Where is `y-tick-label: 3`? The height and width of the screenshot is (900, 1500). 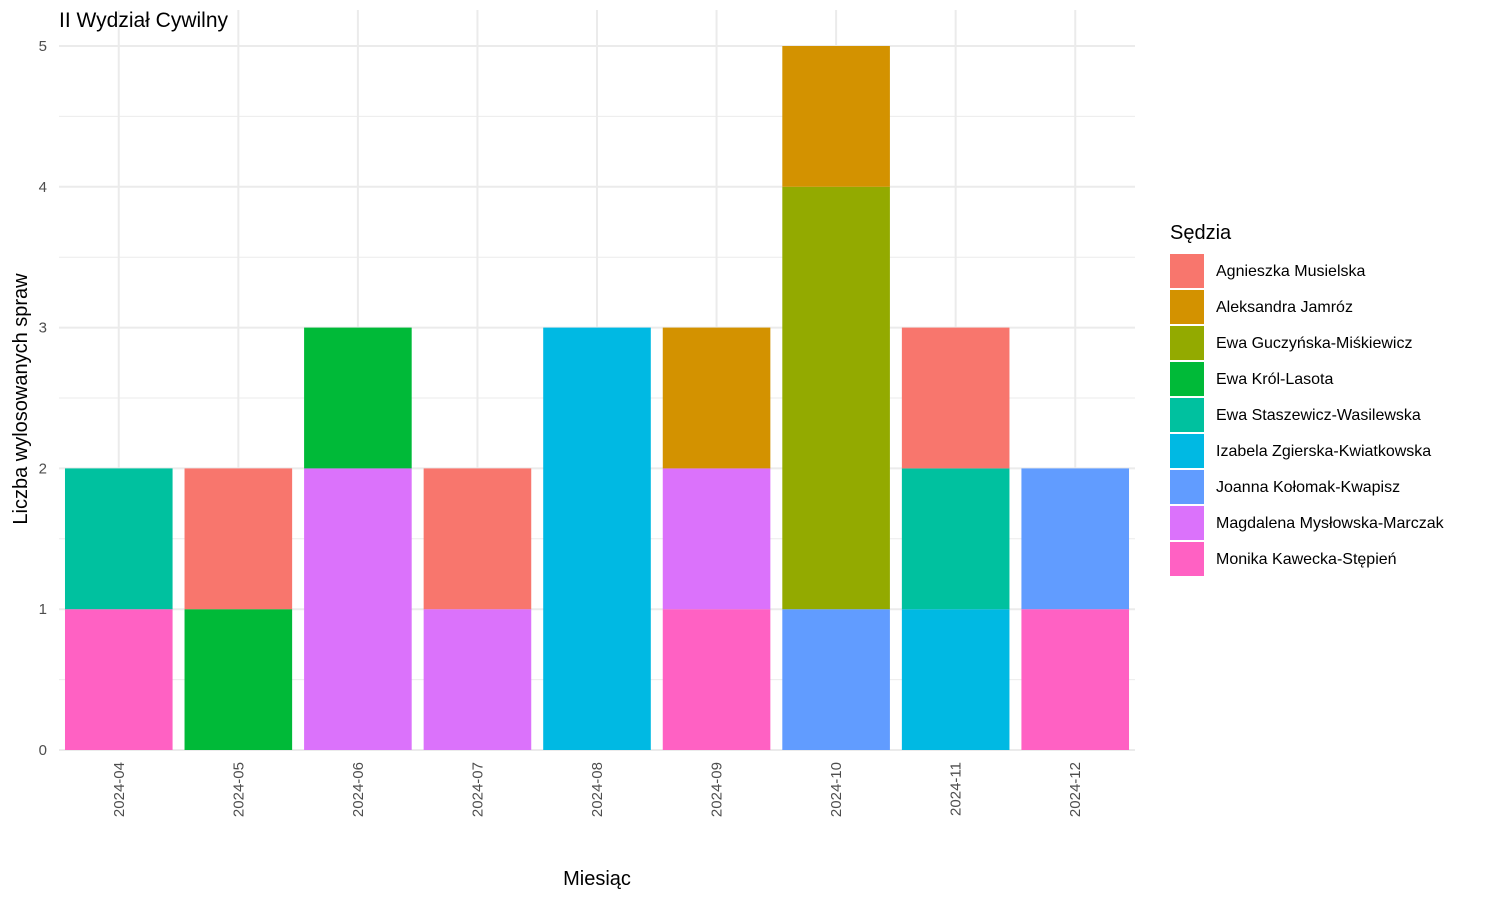
y-tick-label: 3 is located at coordinates (43, 328).